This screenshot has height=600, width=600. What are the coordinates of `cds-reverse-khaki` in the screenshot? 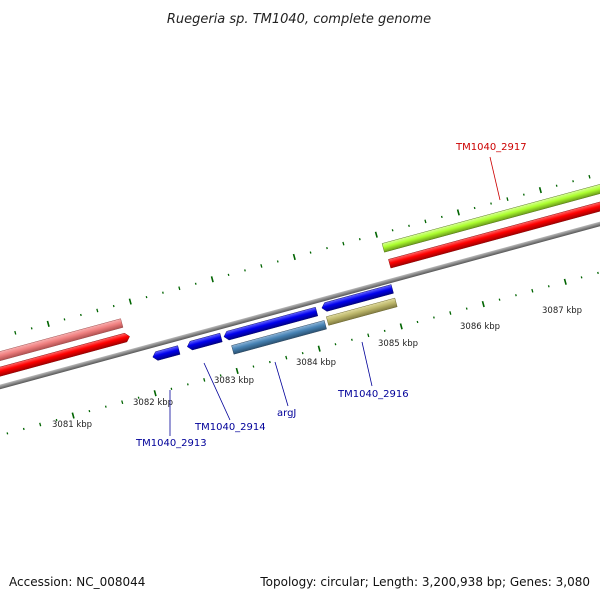 It's located at (362, 311).